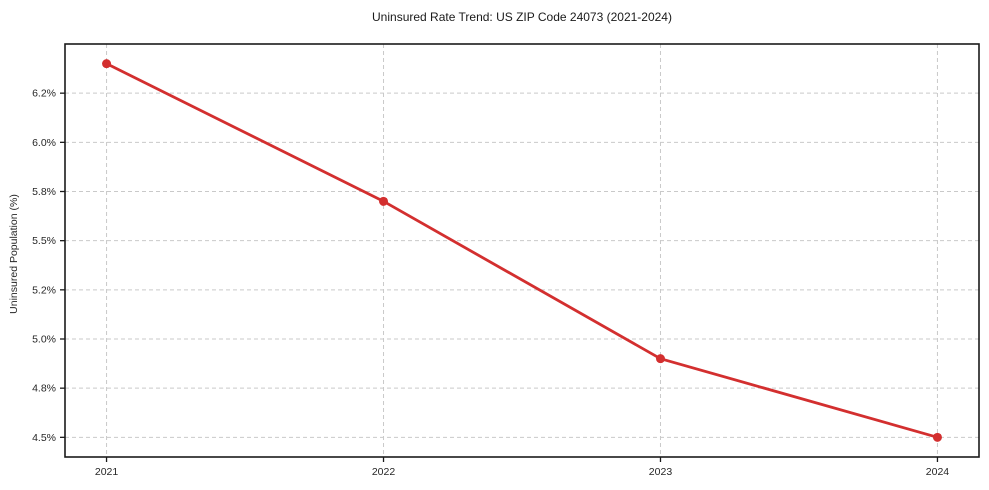 The width and height of the screenshot is (989, 490). I want to click on y-tick-label: 5.8%, so click(44, 192).